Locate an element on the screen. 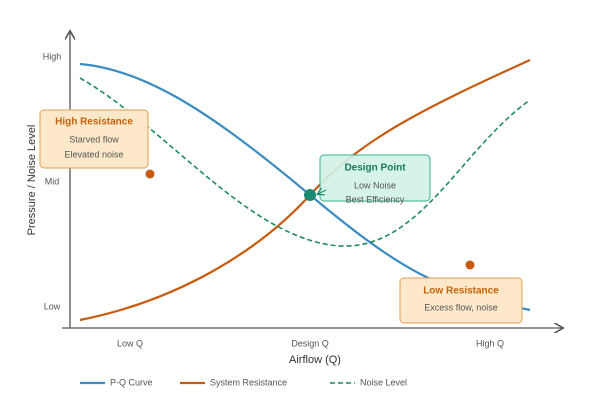  callout-title: Low Resistance is located at coordinates (461, 291).